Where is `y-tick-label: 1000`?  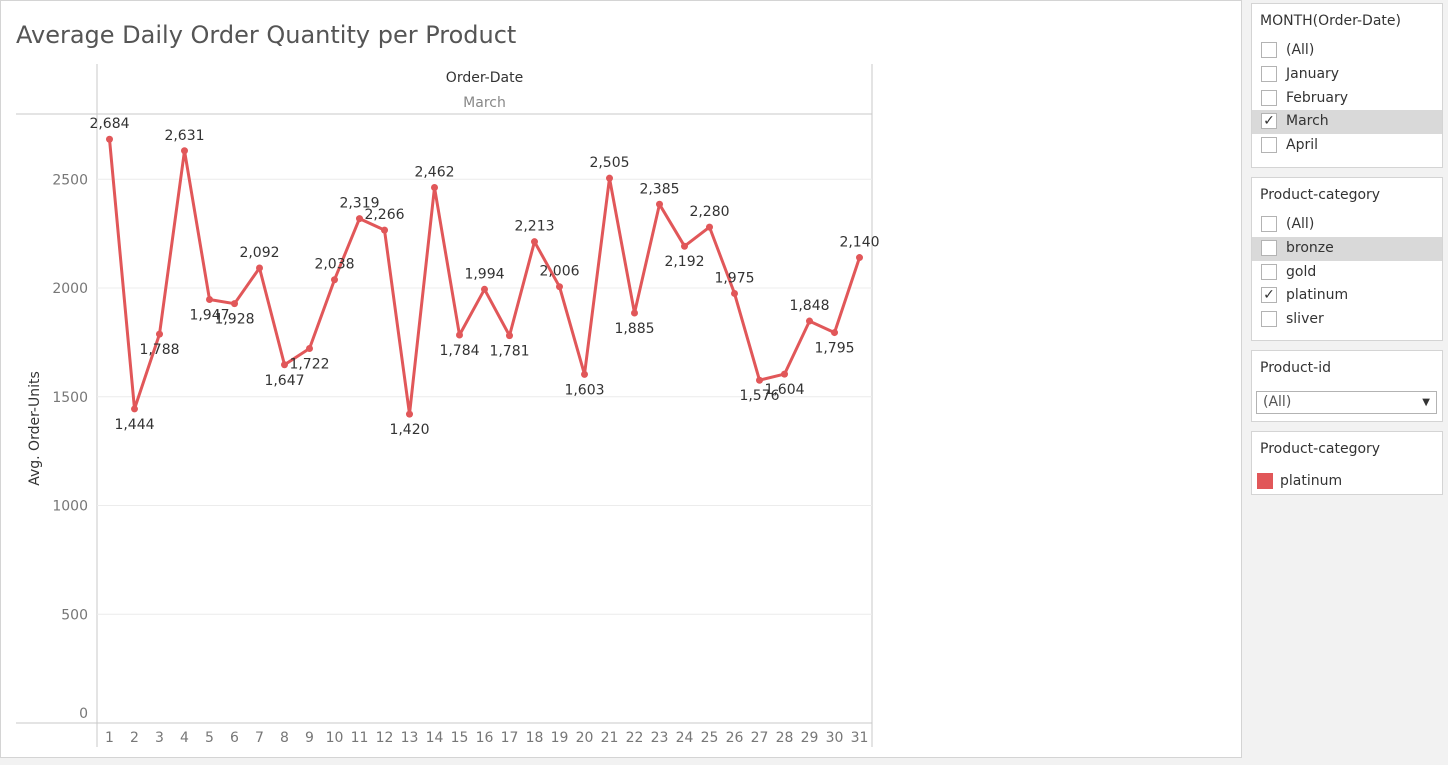
y-tick-label: 1000 is located at coordinates (70, 507).